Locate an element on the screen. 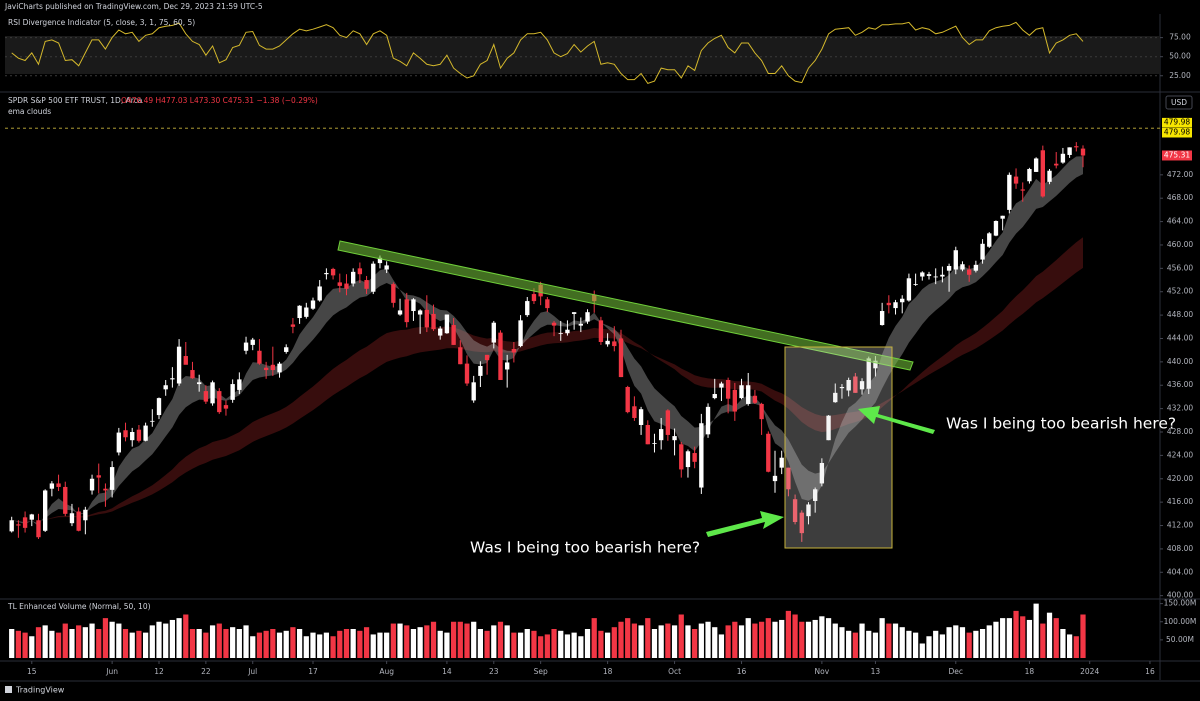  footer: TradingView is located at coordinates (40, 690).